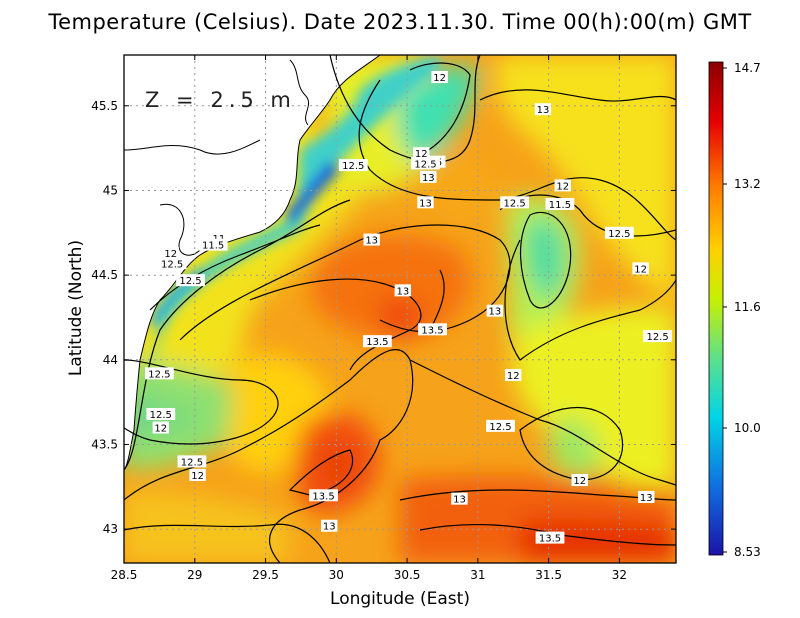 The width and height of the screenshot is (800, 618). What do you see at coordinates (548, 575) in the screenshot?
I see `x-tick-label: 31.5` at bounding box center [548, 575].